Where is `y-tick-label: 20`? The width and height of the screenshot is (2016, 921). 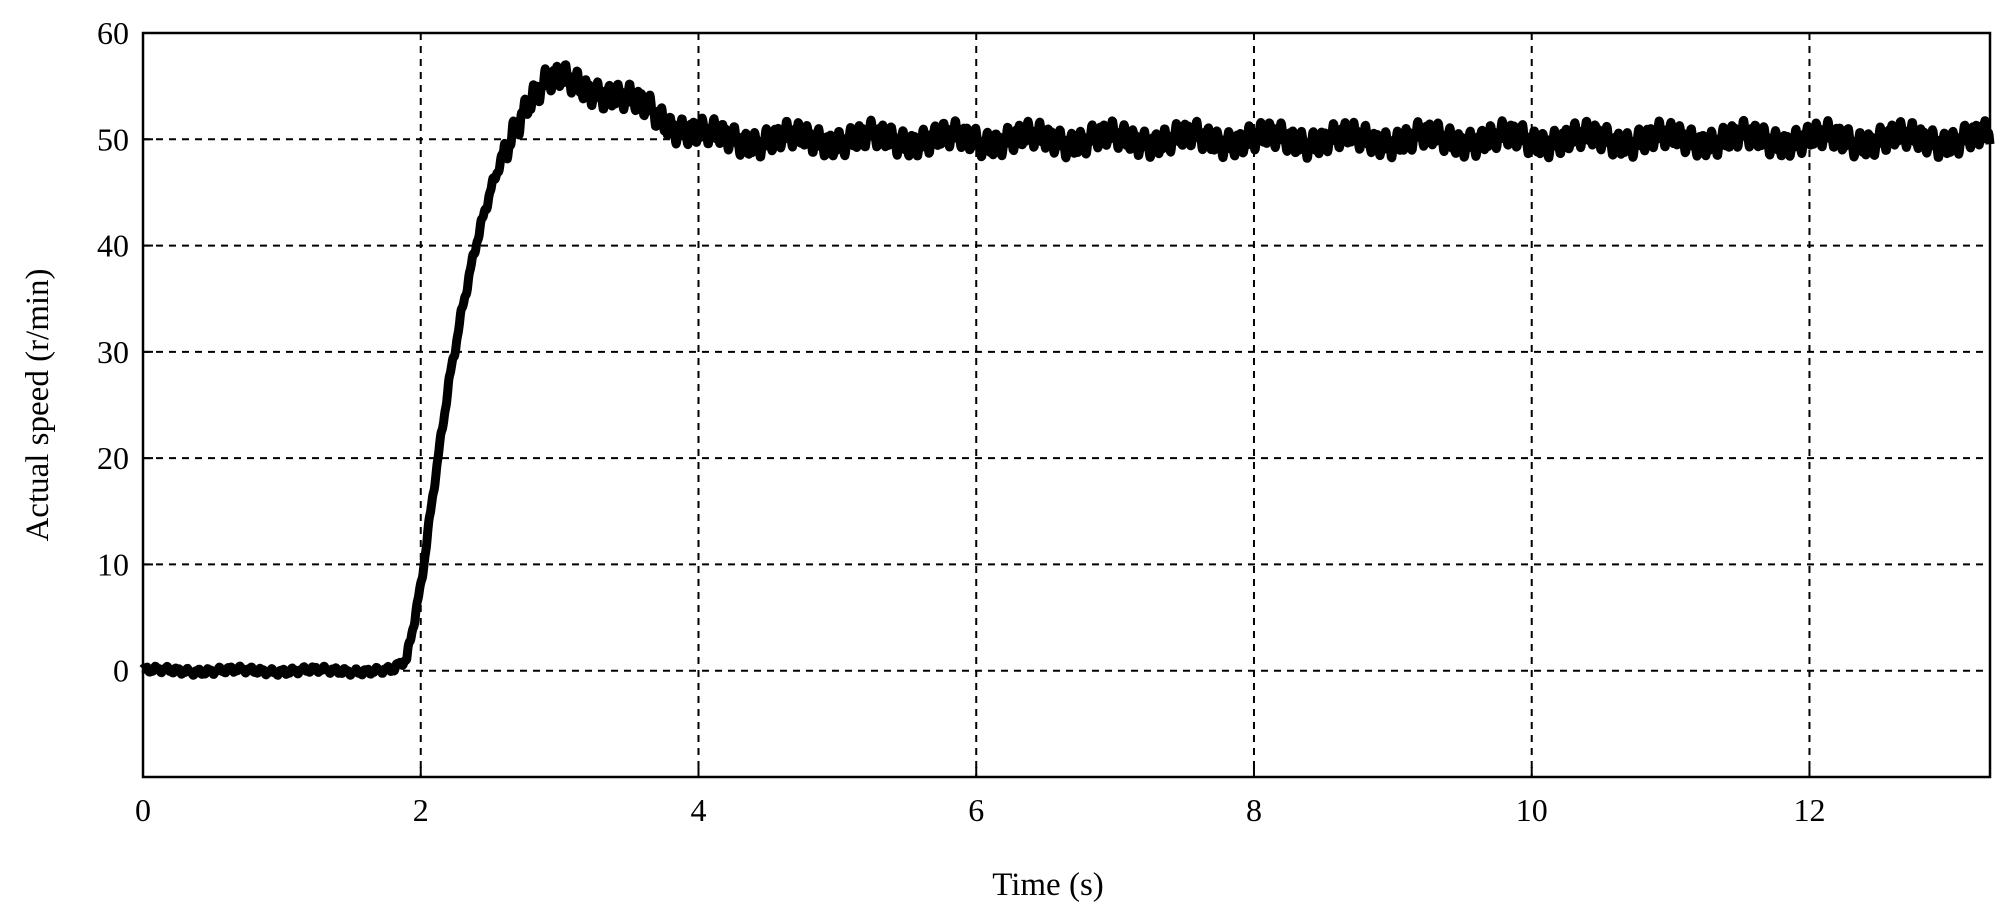
y-tick-label: 20 is located at coordinates (113, 458).